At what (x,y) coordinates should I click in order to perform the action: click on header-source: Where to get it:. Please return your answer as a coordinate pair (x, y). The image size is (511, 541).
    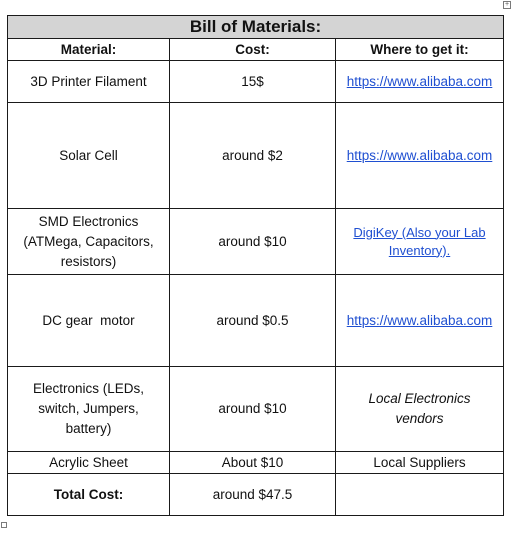
    Looking at the image, I should click on (419, 49).